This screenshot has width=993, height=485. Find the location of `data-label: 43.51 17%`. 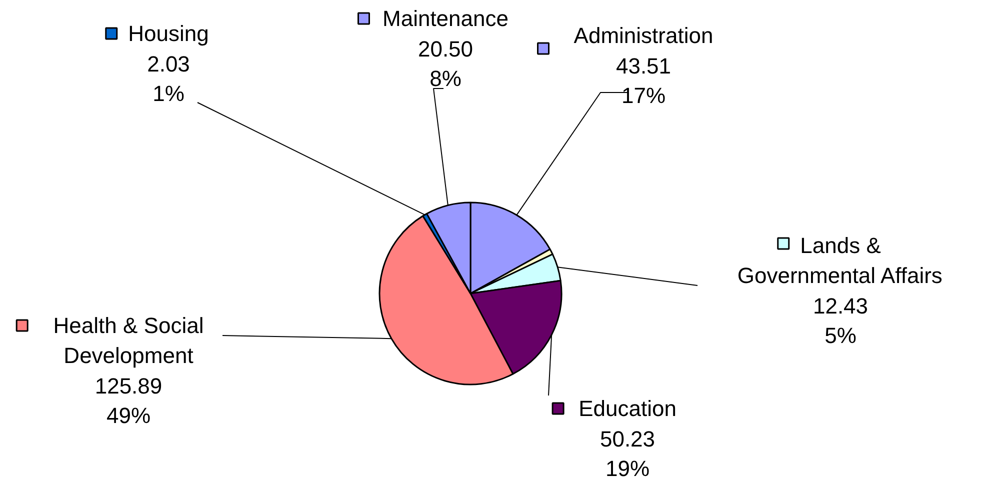

data-label: 43.51 17% is located at coordinates (644, 81).